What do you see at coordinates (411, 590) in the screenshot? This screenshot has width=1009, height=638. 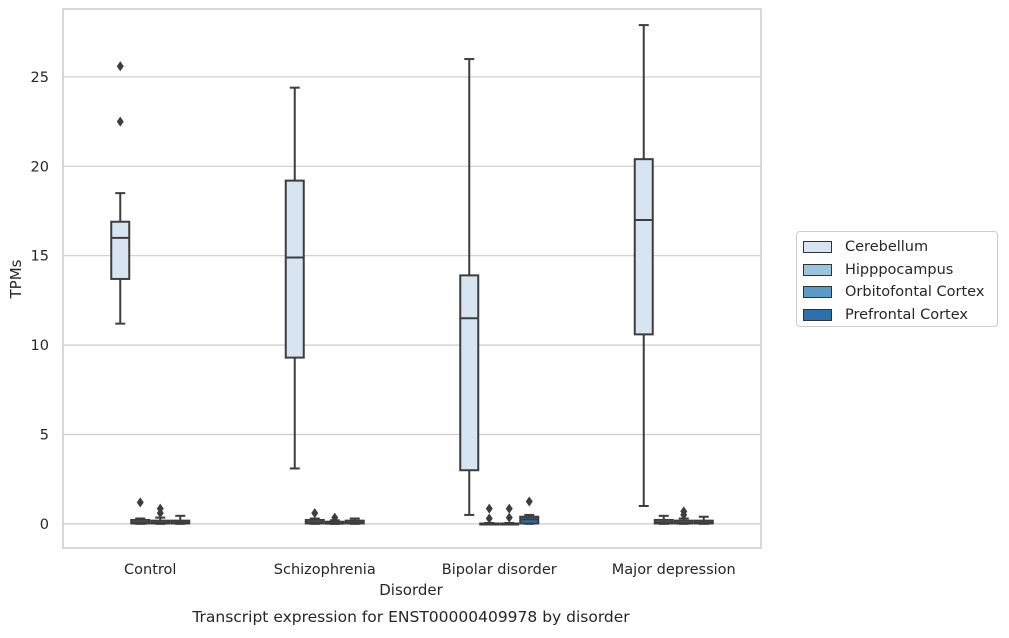 I see `x-axis-label: Disorder` at bounding box center [411, 590].